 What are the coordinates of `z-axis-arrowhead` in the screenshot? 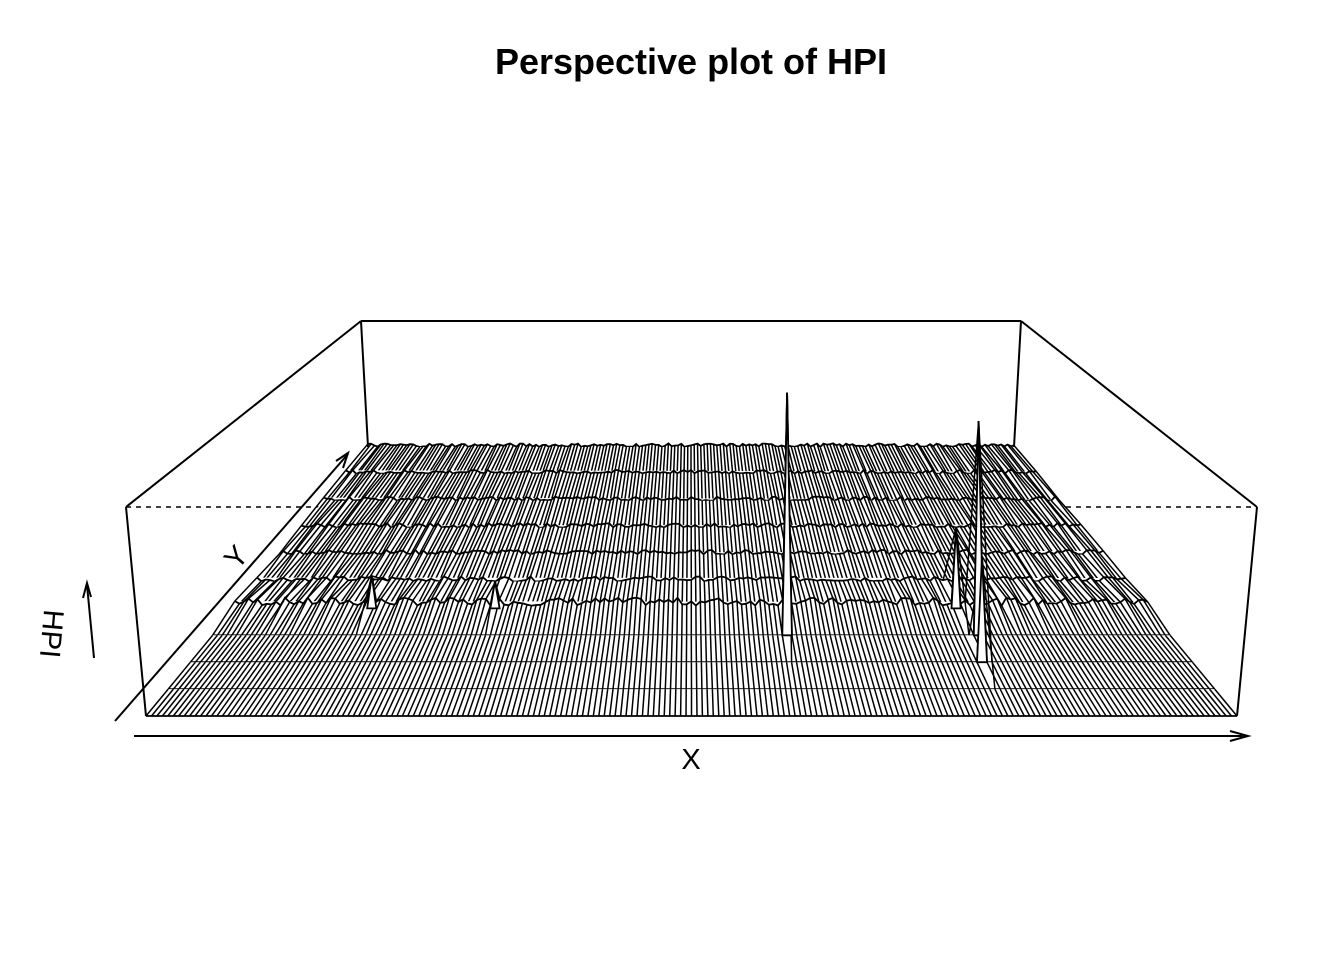 It's located at (87, 589).